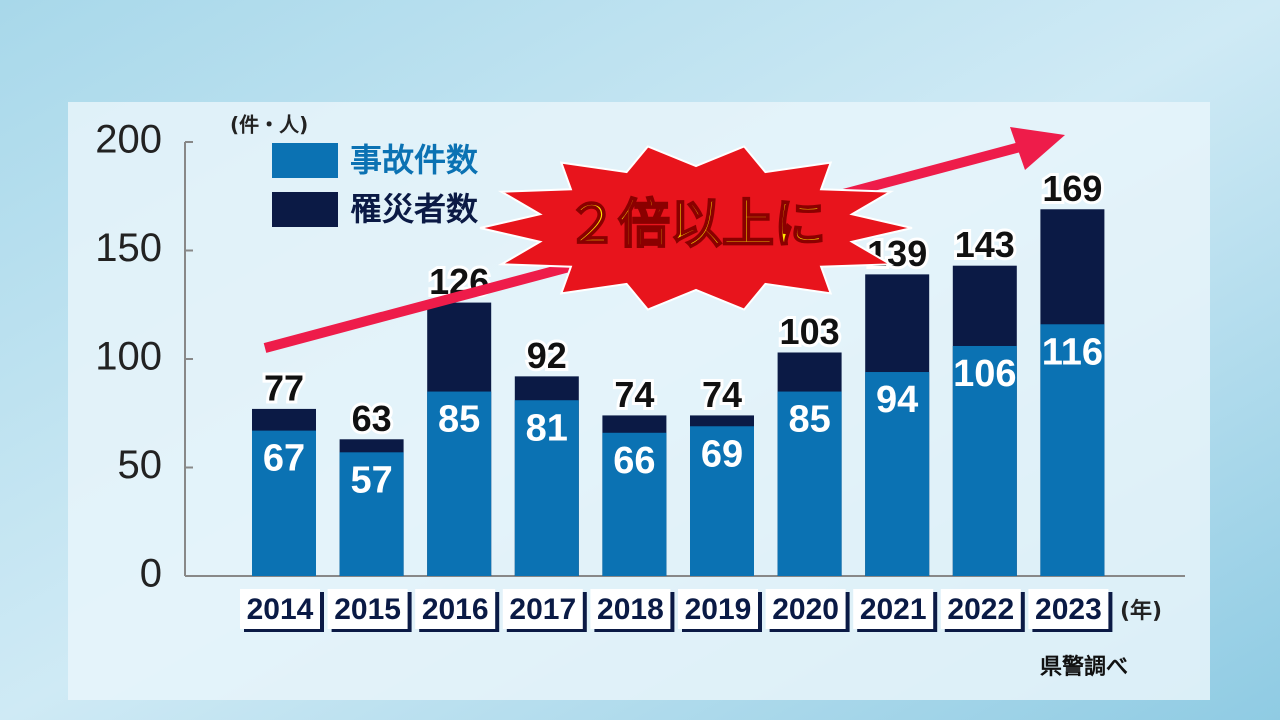  I want to click on x-tick-label: 2023, so click(1068, 609).